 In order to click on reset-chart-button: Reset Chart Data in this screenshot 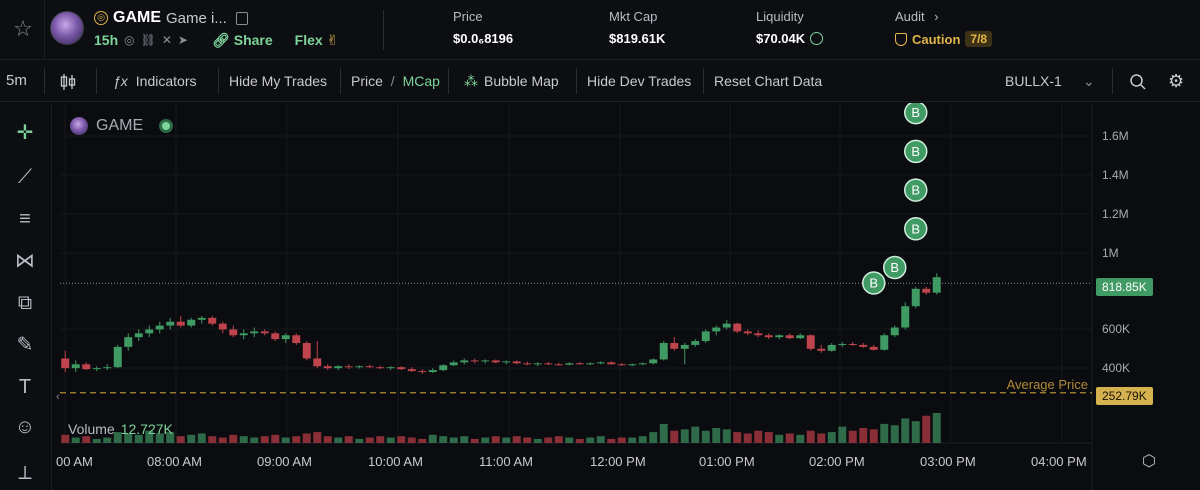, I will do `click(768, 81)`.